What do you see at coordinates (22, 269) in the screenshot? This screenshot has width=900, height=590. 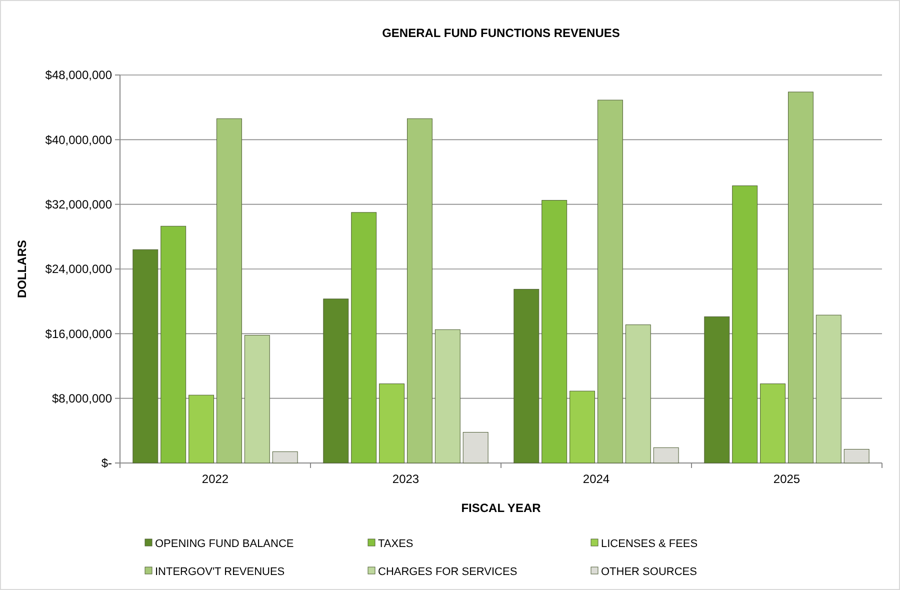 I see `y-axis-title: DOLLARS` at bounding box center [22, 269].